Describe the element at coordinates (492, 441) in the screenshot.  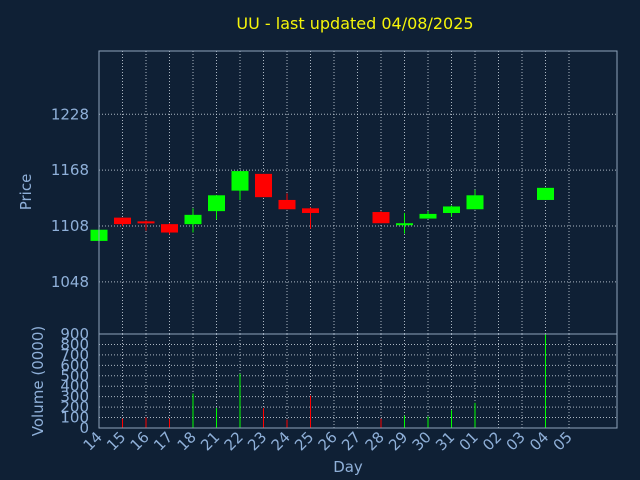
I see `day-tick-label: 02` at that location.